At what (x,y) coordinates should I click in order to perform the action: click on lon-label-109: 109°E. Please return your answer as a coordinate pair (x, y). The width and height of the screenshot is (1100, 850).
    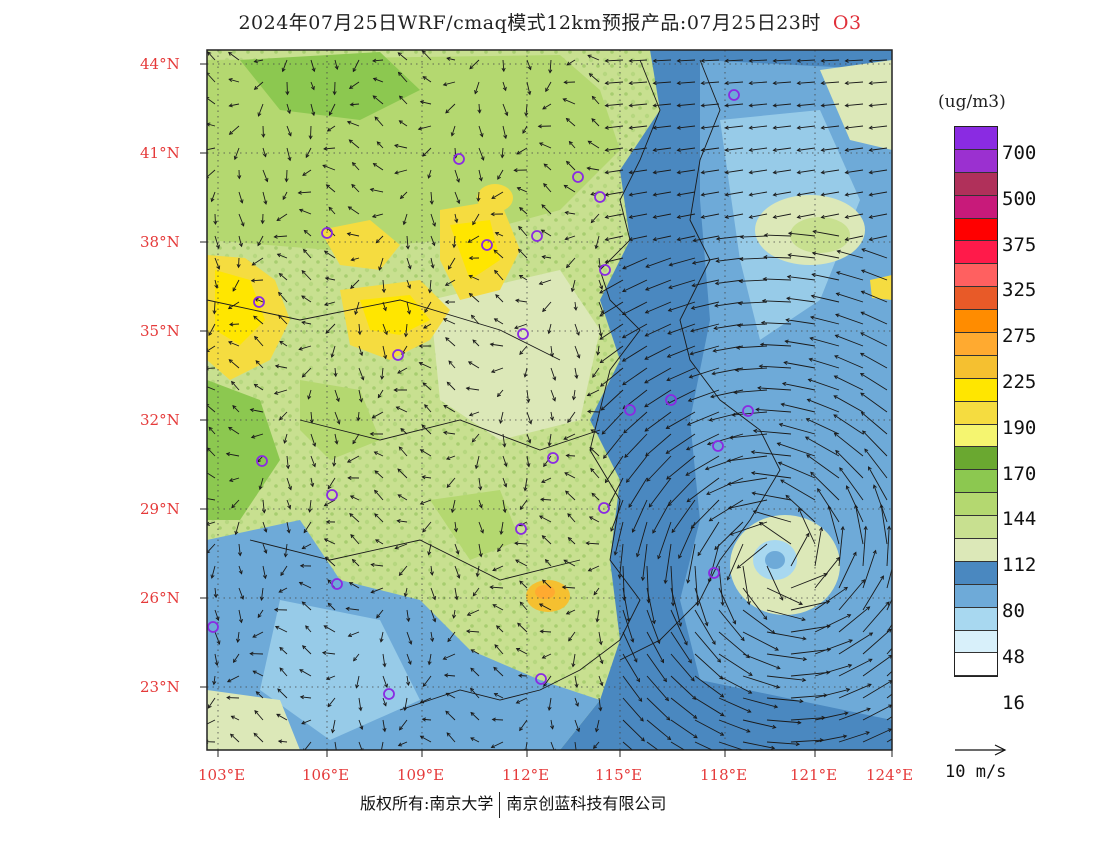
    Looking at the image, I should click on (421, 775).